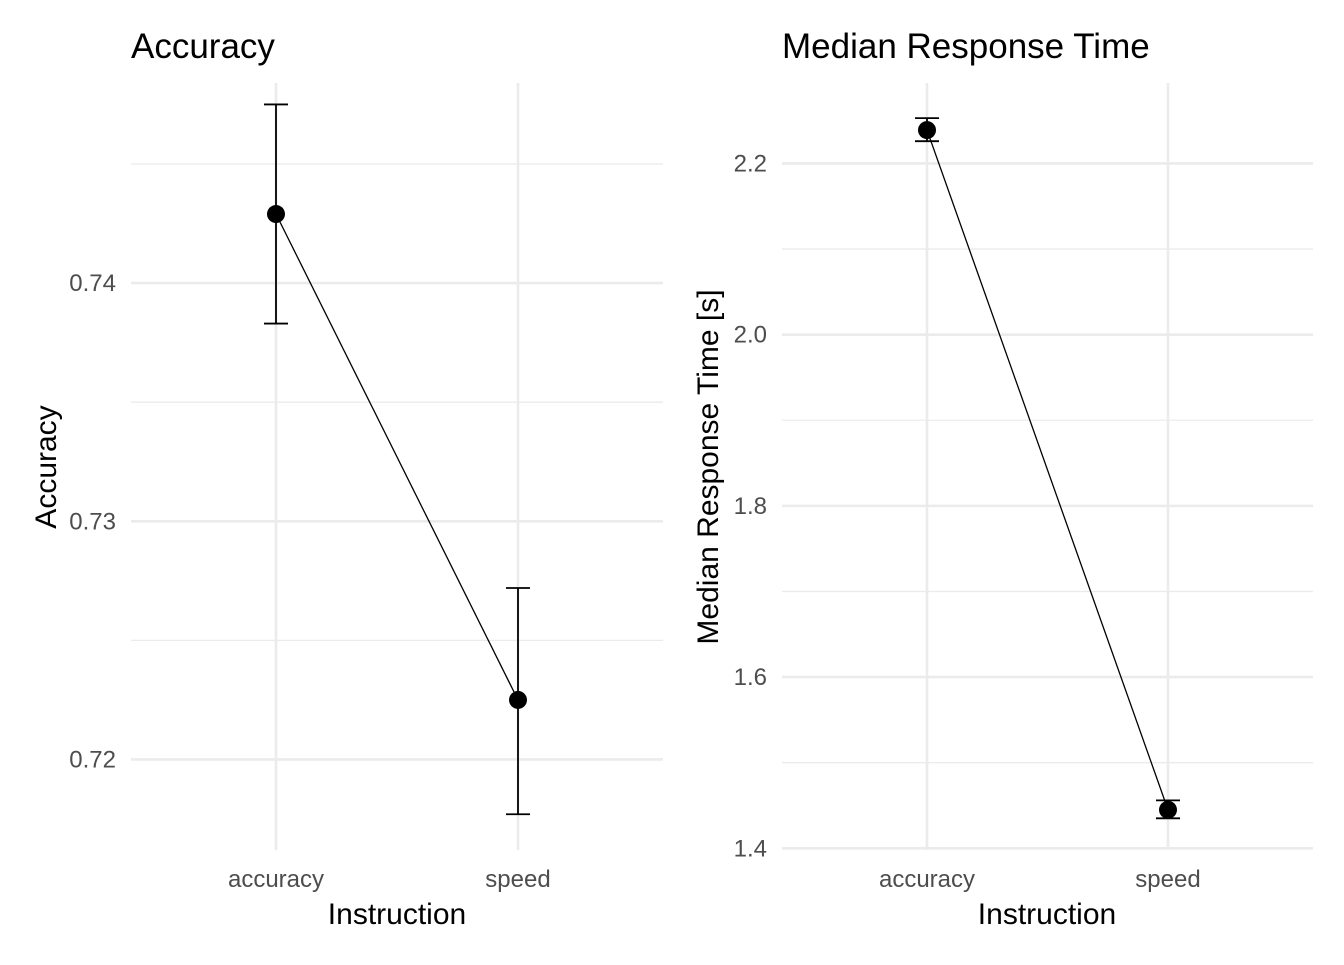 This screenshot has height=965, width=1344. I want to click on response-time-x-tick-label: speed, so click(1167, 879).